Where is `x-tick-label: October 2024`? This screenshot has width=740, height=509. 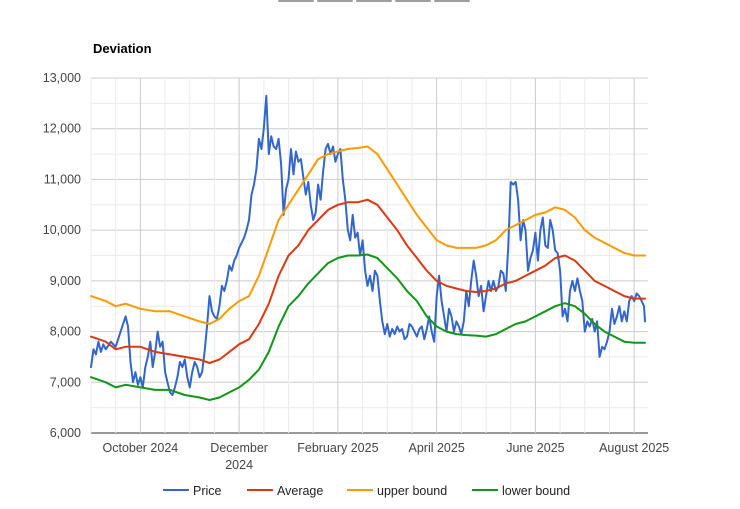 x-tick-label: October 2024 is located at coordinates (141, 448).